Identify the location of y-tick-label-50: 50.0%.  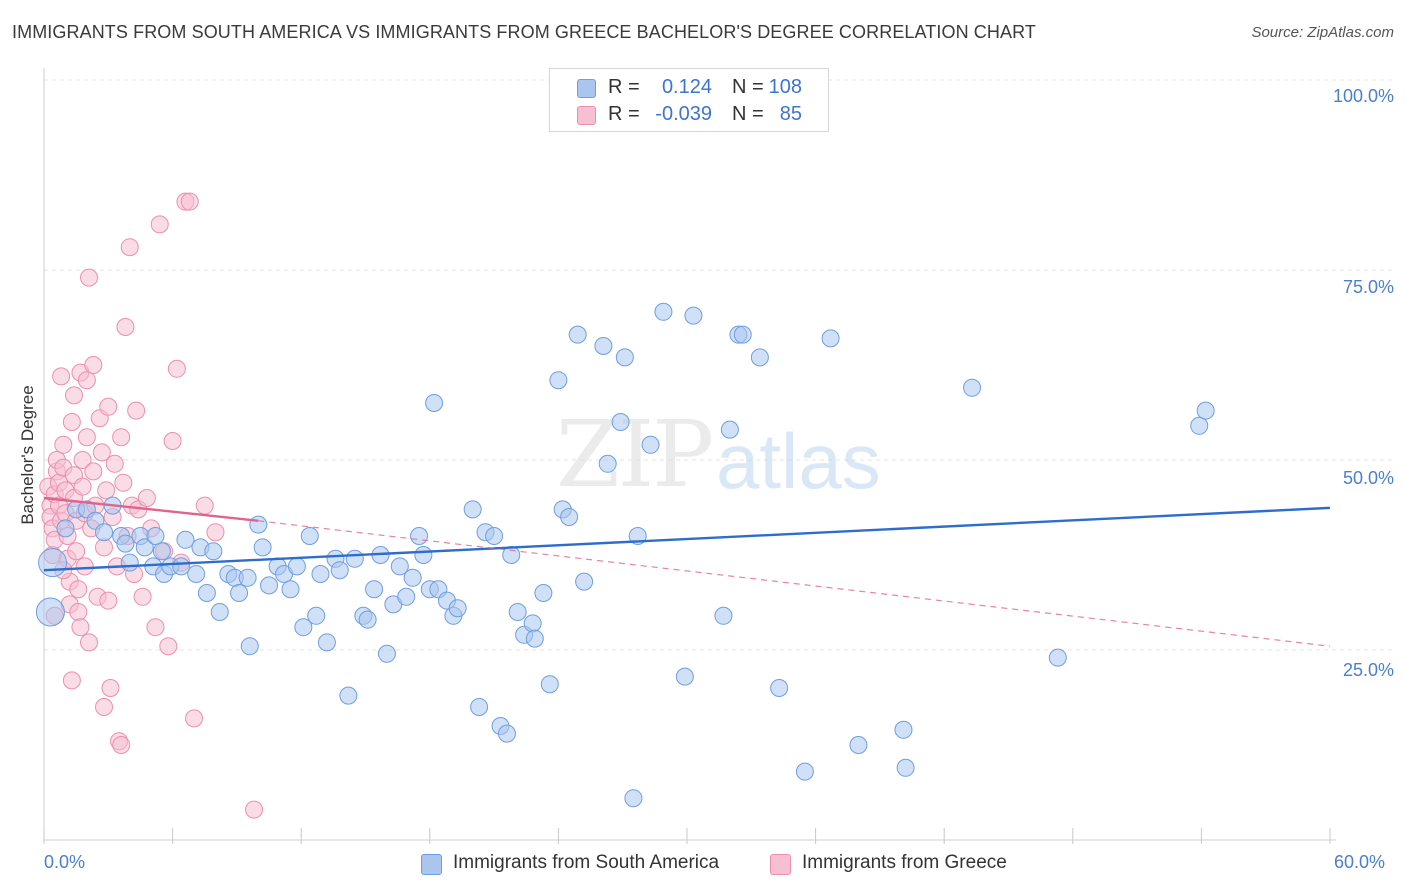
(1368, 478).